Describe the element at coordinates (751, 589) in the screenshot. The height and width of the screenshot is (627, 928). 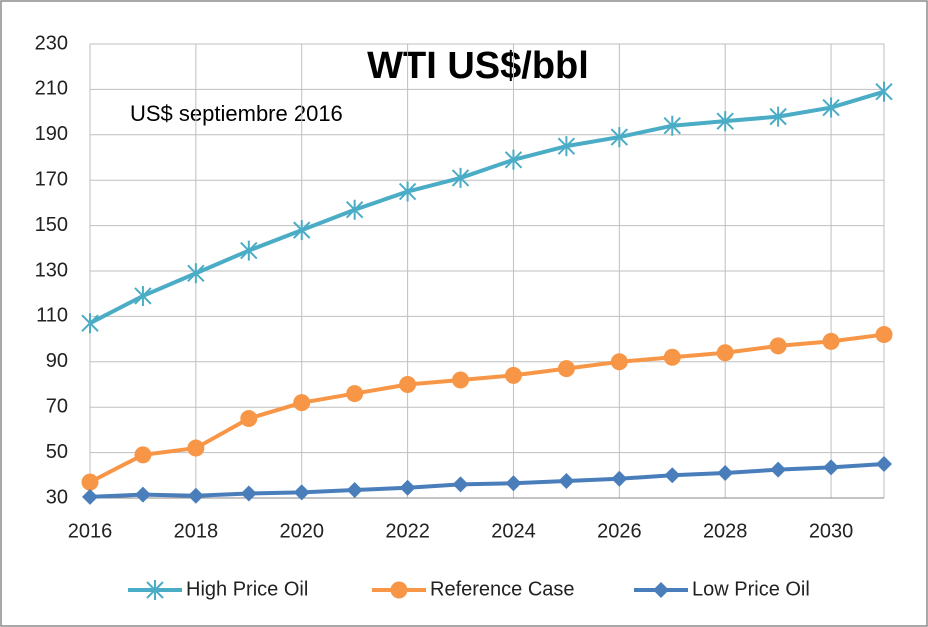
I see `legend-label: Low Price Oil` at that location.